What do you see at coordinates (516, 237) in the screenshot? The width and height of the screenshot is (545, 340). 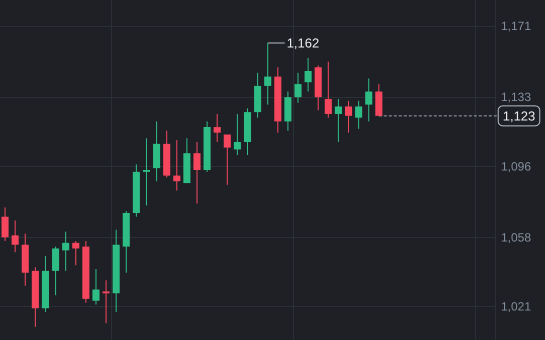 I see `y-tick-label: 1,058` at bounding box center [516, 237].